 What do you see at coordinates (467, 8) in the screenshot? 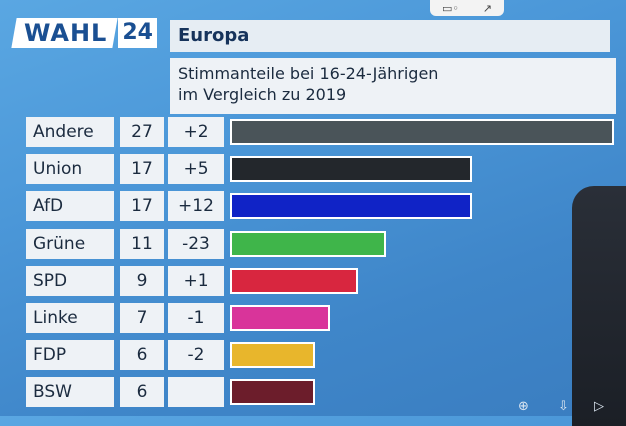
I see `video-overlay-controls: ▭◦ ↗` at bounding box center [467, 8].